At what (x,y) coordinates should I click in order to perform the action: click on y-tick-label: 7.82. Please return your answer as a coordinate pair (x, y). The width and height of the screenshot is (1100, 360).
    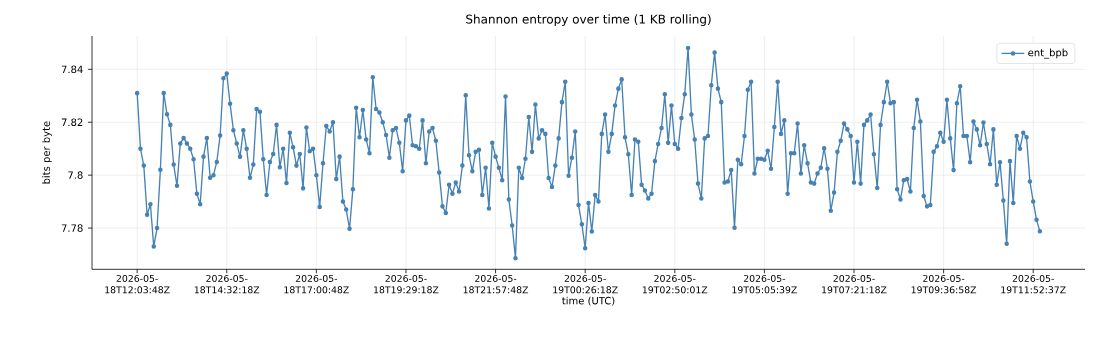
    Looking at the image, I should click on (72, 122).